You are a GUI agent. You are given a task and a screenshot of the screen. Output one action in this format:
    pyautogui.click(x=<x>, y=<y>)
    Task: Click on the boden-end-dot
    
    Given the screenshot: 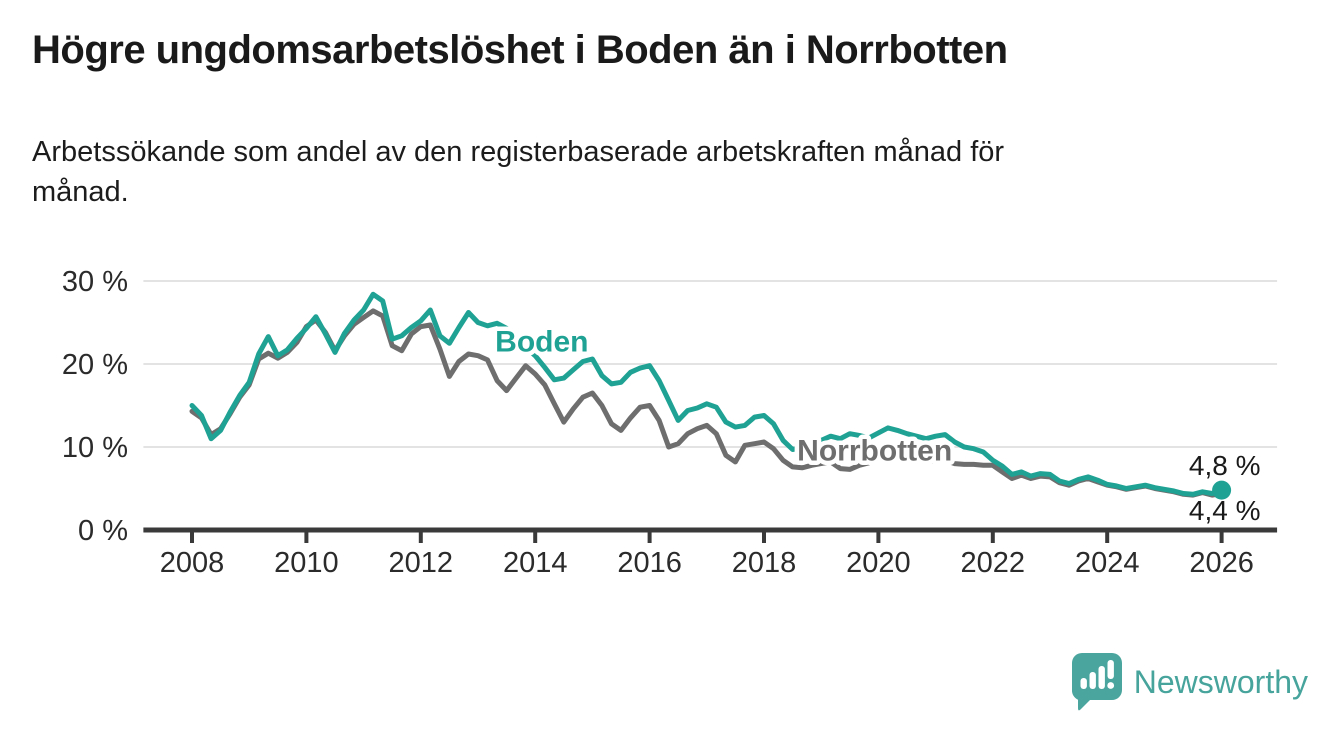 What is the action you would take?
    pyautogui.click(x=1222, y=490)
    